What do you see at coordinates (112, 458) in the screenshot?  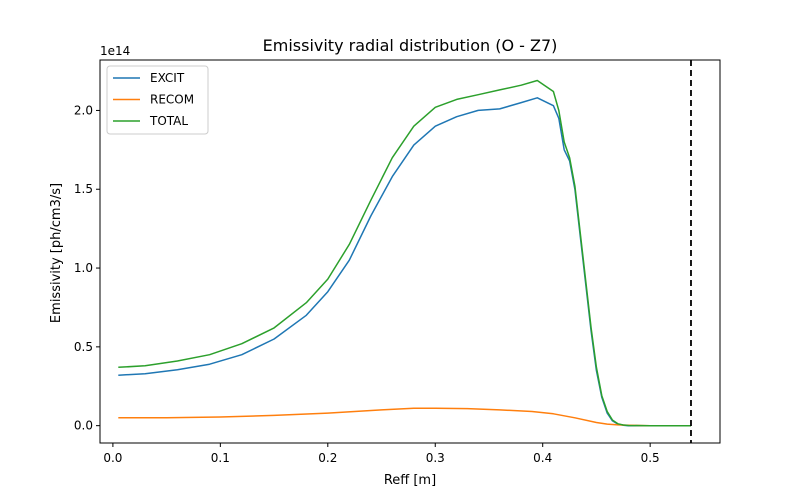 I see `x-tick-label: 0.0` at bounding box center [112, 458].